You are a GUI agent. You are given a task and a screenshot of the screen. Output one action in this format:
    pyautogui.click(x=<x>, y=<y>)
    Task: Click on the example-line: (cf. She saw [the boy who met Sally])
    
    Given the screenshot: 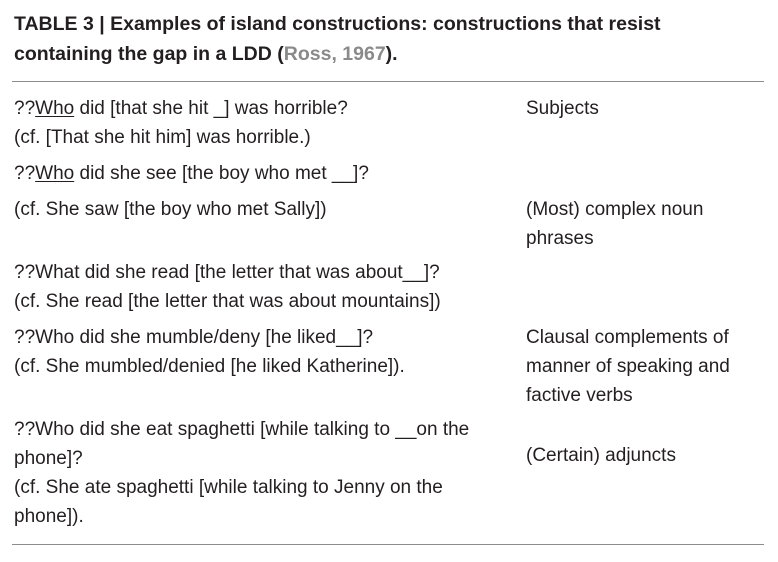 What is the action you would take?
    pyautogui.click(x=170, y=209)
    